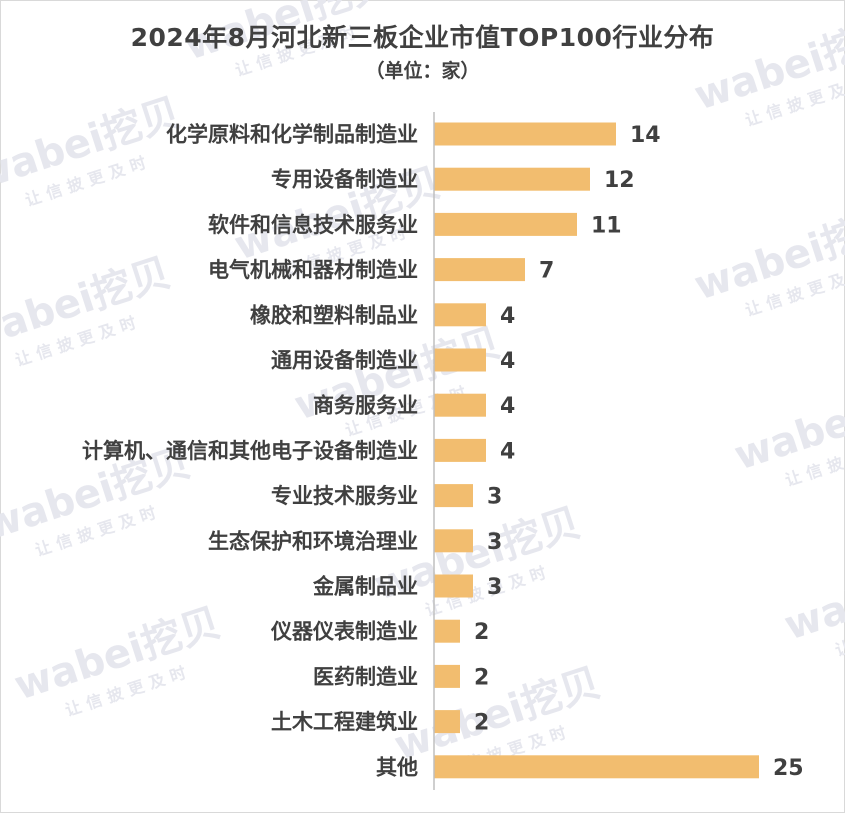  Describe the element at coordinates (344, 722) in the screenshot. I see `category-label: 土木工程建筑业` at that location.